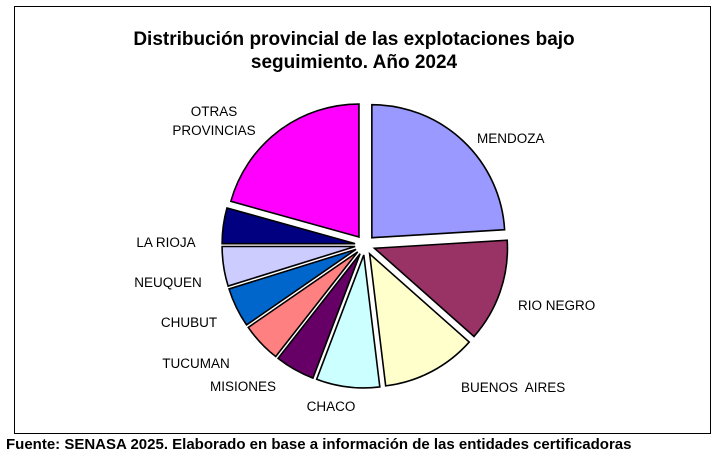  Describe the element at coordinates (189, 322) in the screenshot. I see `slice-label: CHUBUT` at that location.